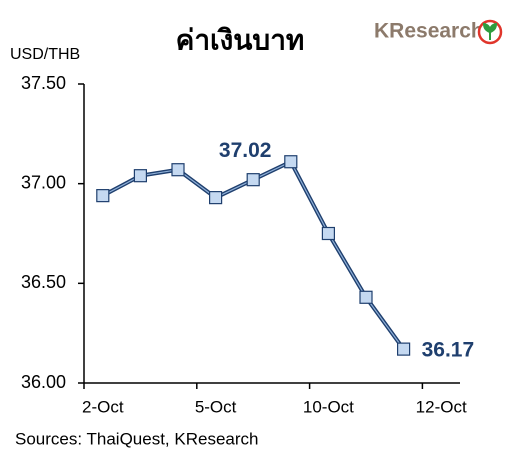  Describe the element at coordinates (429, 31) in the screenshot. I see `logo: KResearch` at that location.